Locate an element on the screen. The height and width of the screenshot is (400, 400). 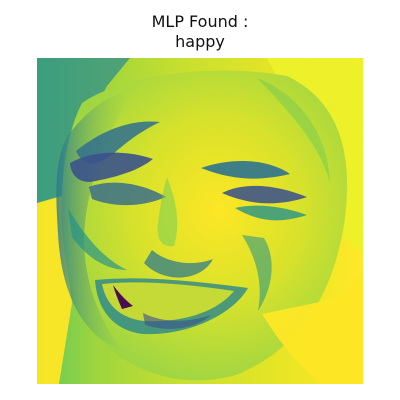
left-cheek-shadow is located at coordinates (95, 219).